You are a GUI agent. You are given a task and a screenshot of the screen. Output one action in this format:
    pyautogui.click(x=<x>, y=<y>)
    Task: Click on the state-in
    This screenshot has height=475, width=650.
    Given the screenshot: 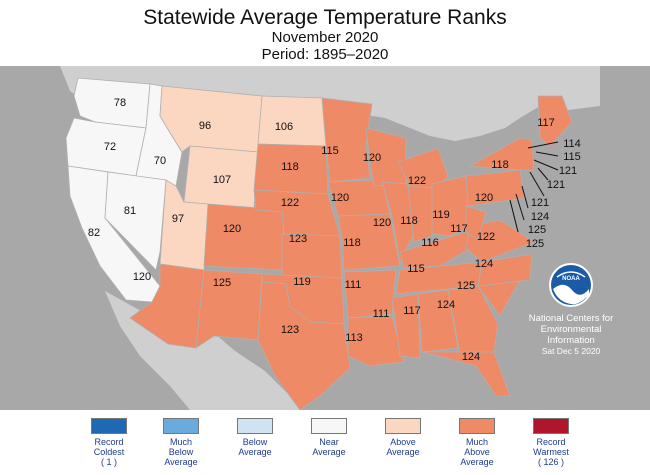 What is the action you would take?
    pyautogui.click(x=420, y=214)
    